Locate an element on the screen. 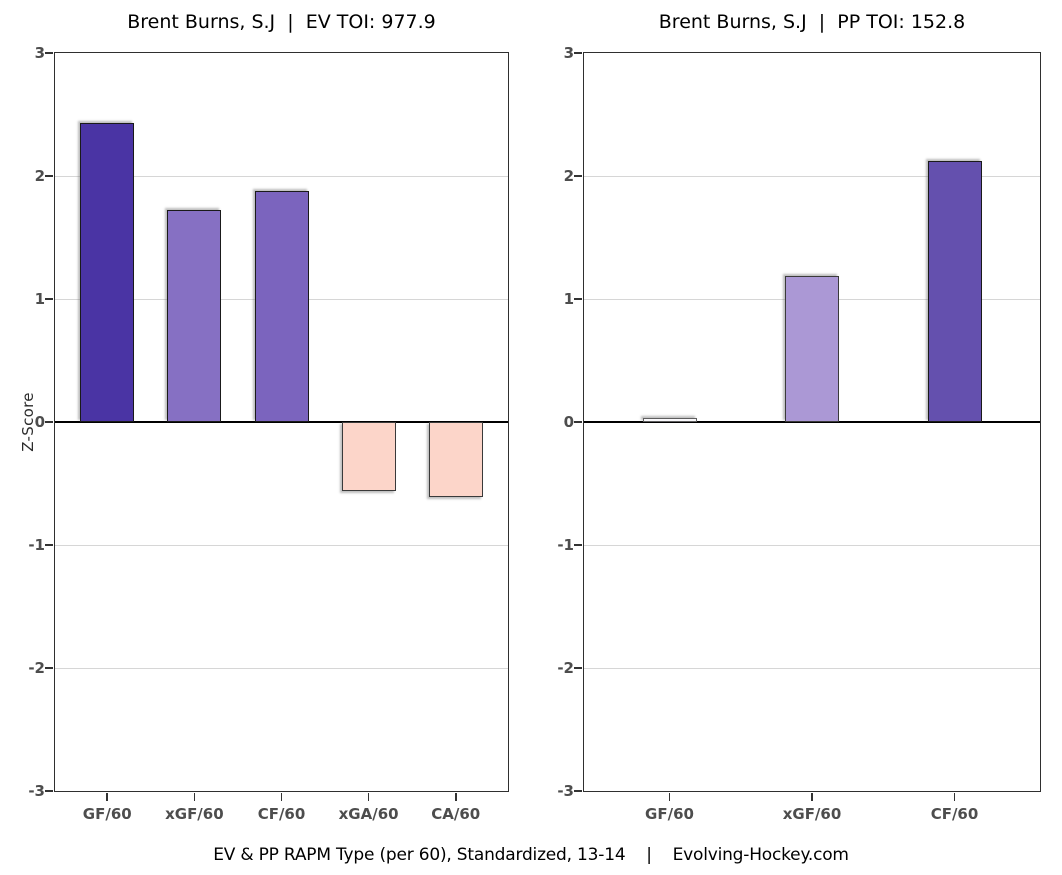 The image size is (1062, 875). panel-title-ev: Brent Burns, S.J | EV TOI: 977.9 is located at coordinates (281, 22).